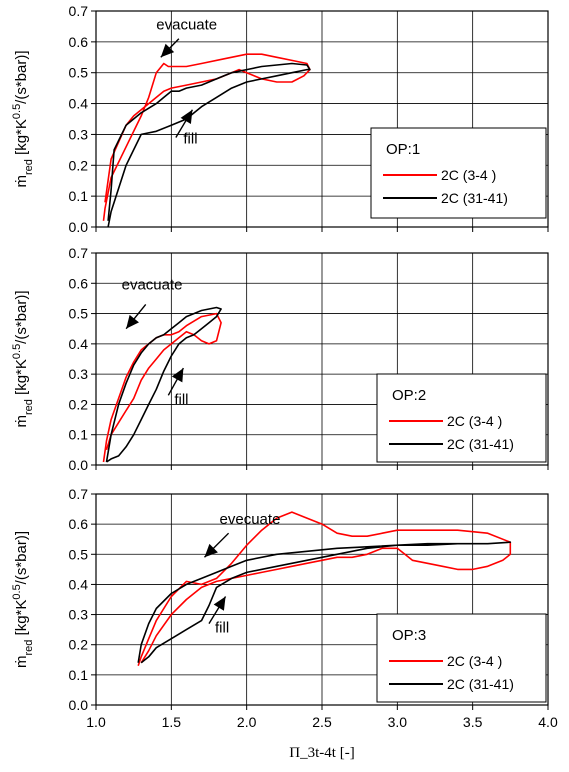 The width and height of the screenshot is (569, 772). Describe the element at coordinates (247, 722) in the screenshot. I see `x-tick-label: 2.0` at that location.